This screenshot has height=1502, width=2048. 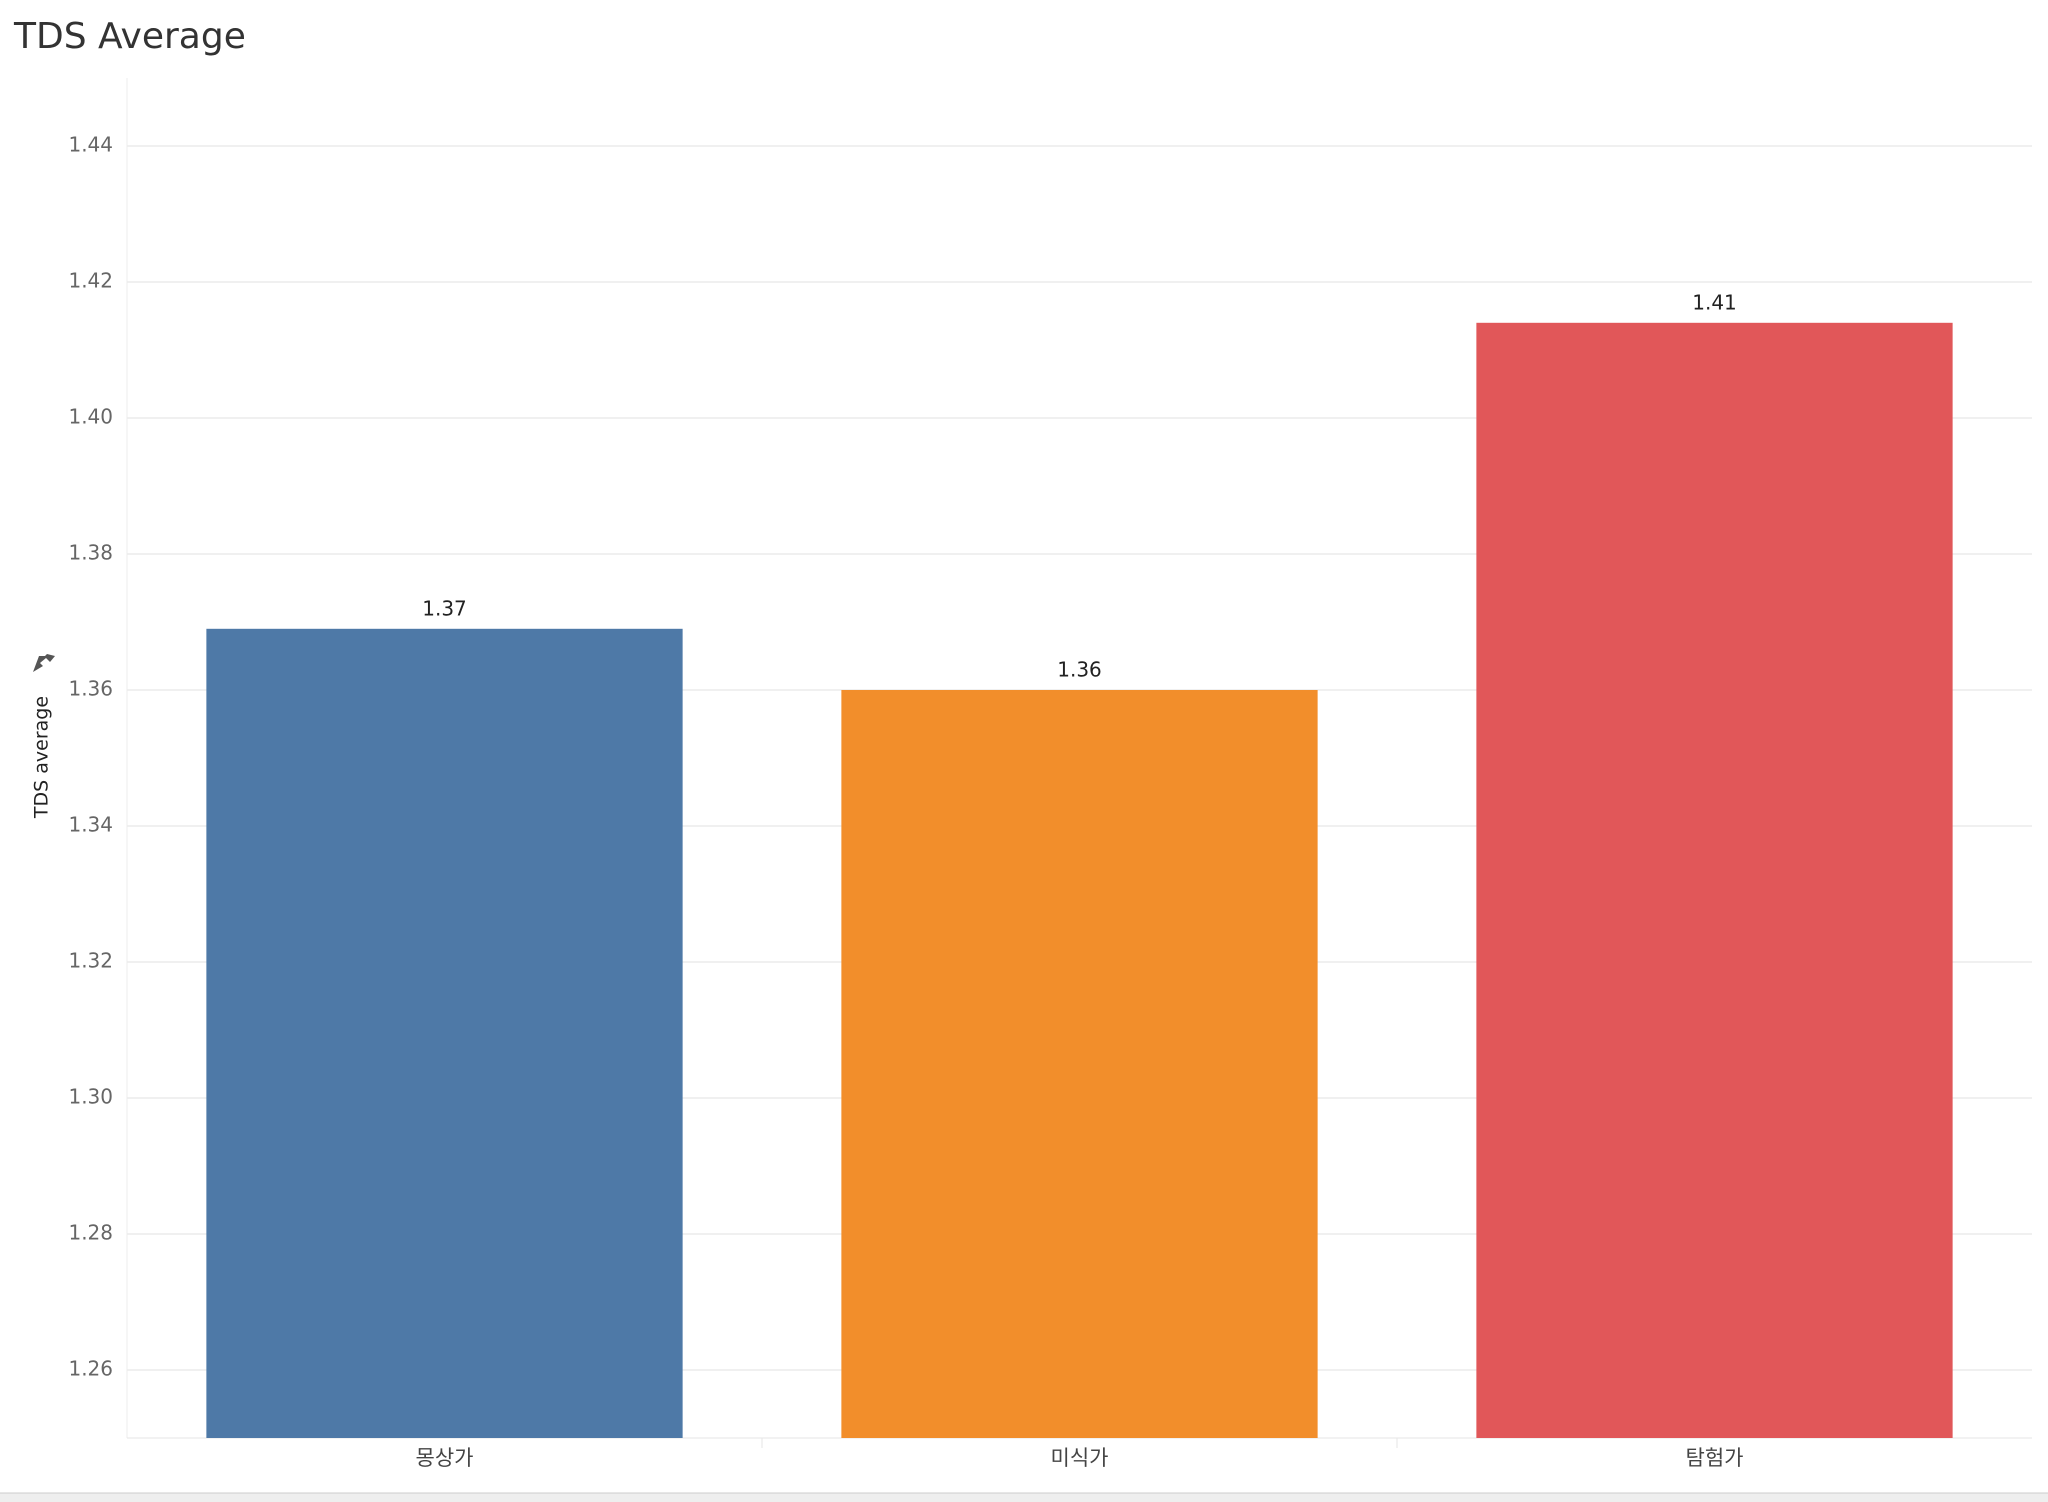 I want to click on chart-title: TDS Average, so click(x=129, y=36).